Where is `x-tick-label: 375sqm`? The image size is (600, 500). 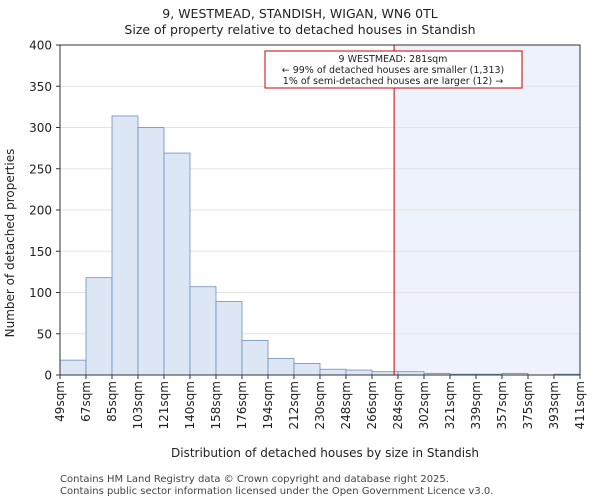
x-tick-label: 375sqm is located at coordinates (528, 405).